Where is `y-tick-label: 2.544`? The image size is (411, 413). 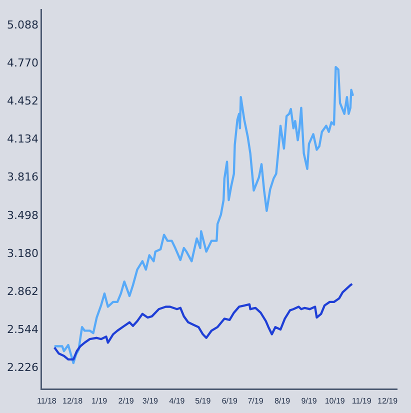
y-tick-label: 2.544 is located at coordinates (22, 329).